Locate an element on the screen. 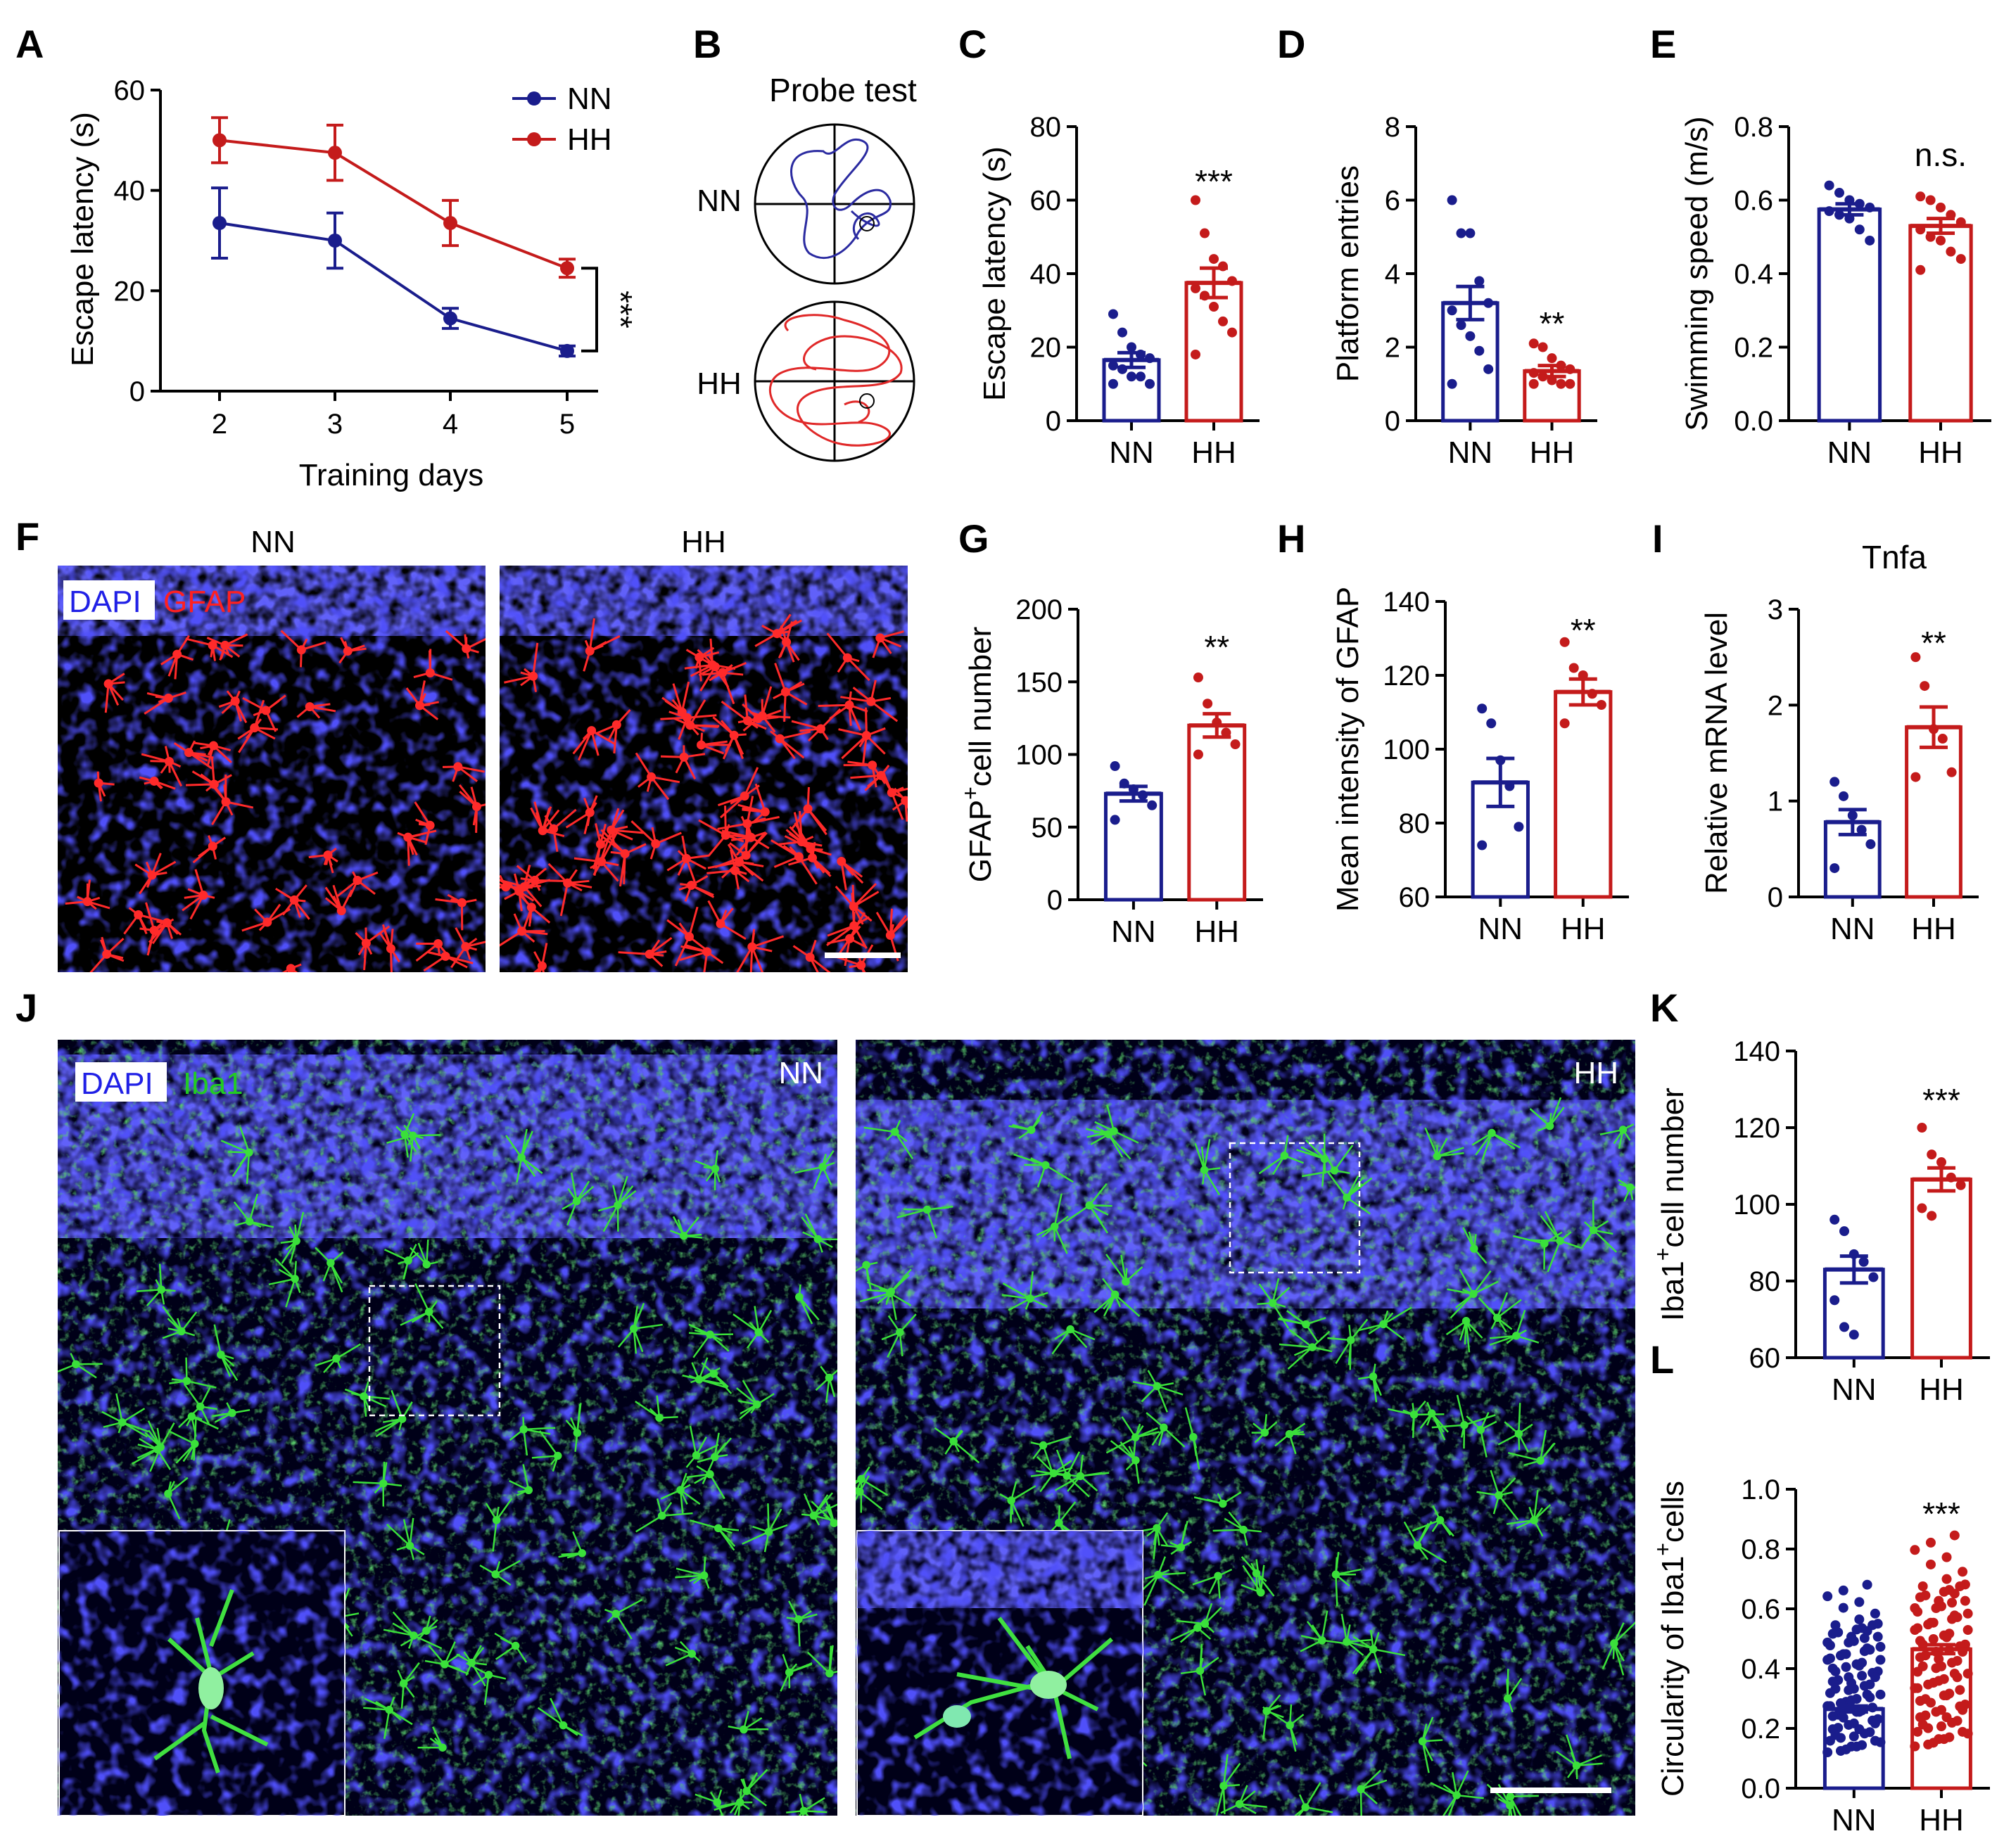 The height and width of the screenshot is (1848, 2004). y-tick-label: 140 is located at coordinates (1406, 602).